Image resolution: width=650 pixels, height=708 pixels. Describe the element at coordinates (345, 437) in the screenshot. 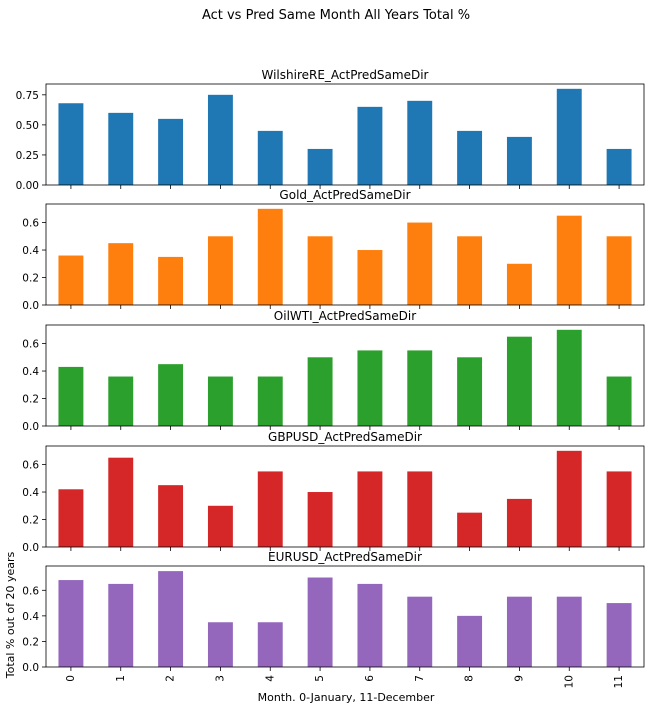

I see `chart-title: GBPUSD_ActPredSameDir` at that location.